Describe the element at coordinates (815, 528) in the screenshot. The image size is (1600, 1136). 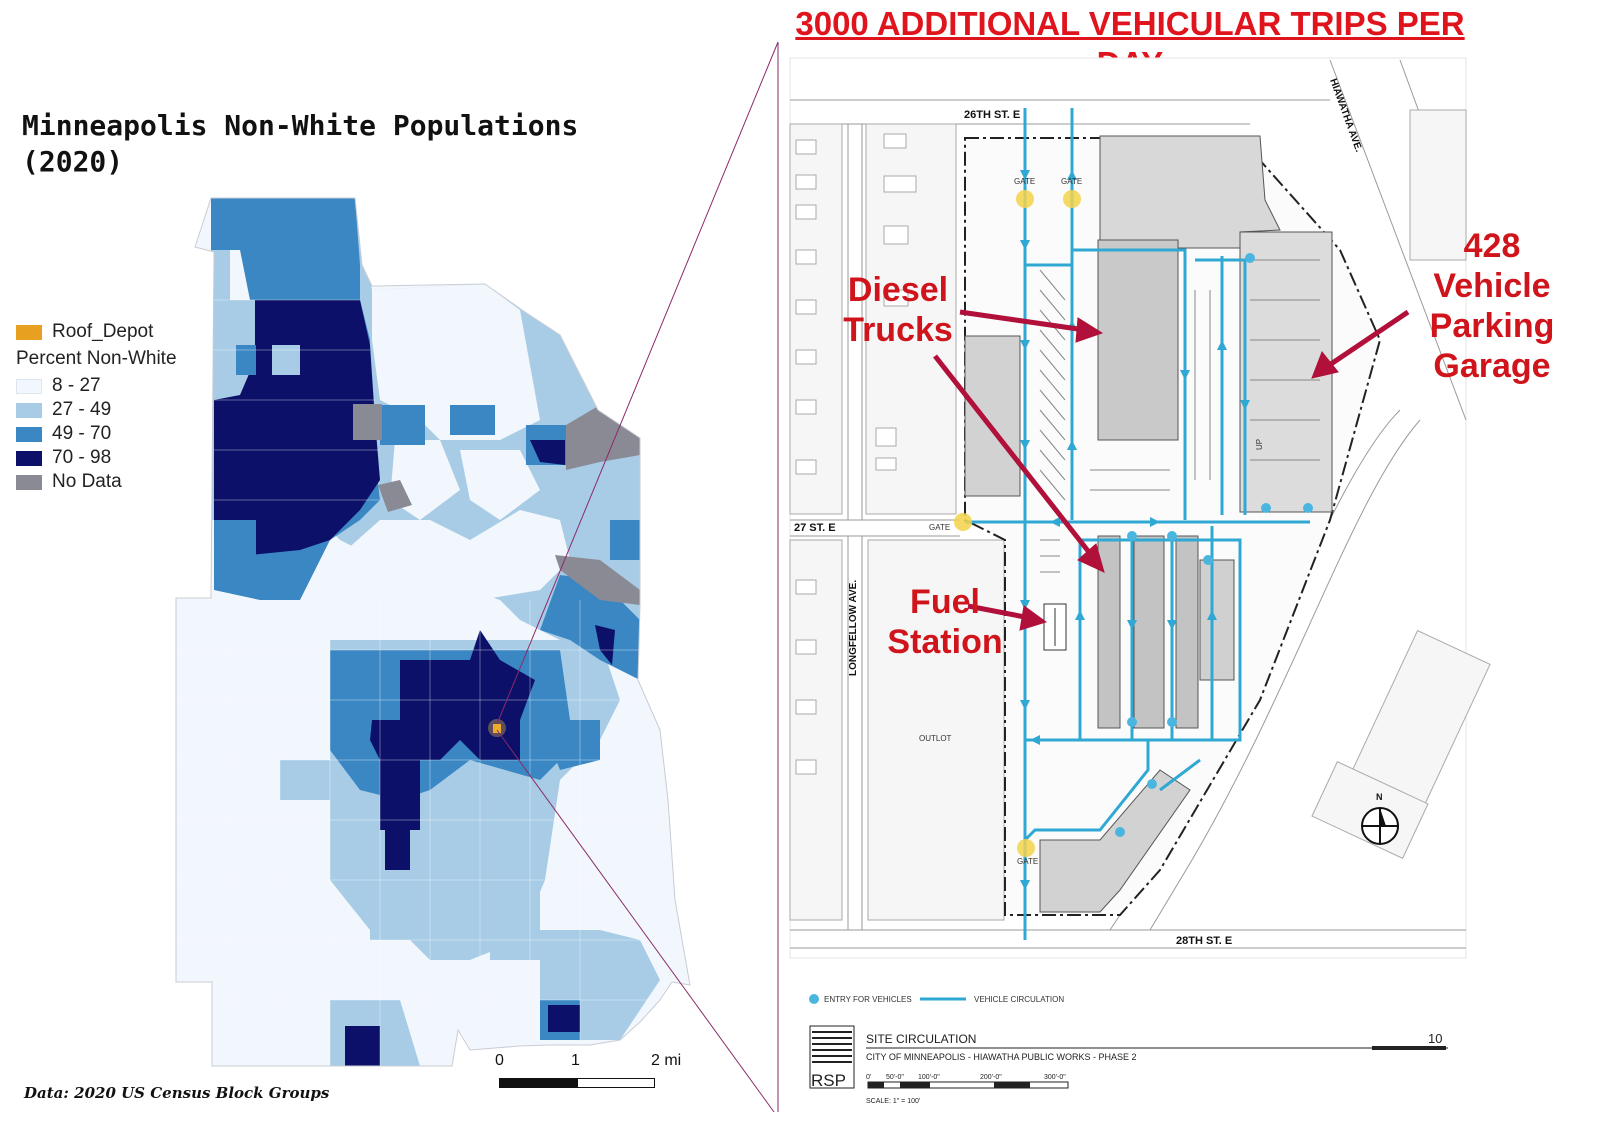
I see `street-27th: 27 ST. E` at that location.